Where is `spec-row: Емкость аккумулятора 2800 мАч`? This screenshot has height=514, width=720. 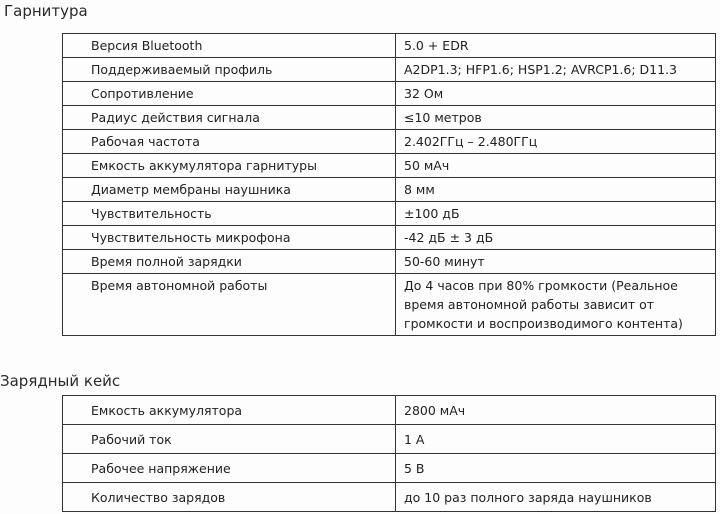
spec-row: Емкость аккумулятора 2800 мАч is located at coordinates (389, 410).